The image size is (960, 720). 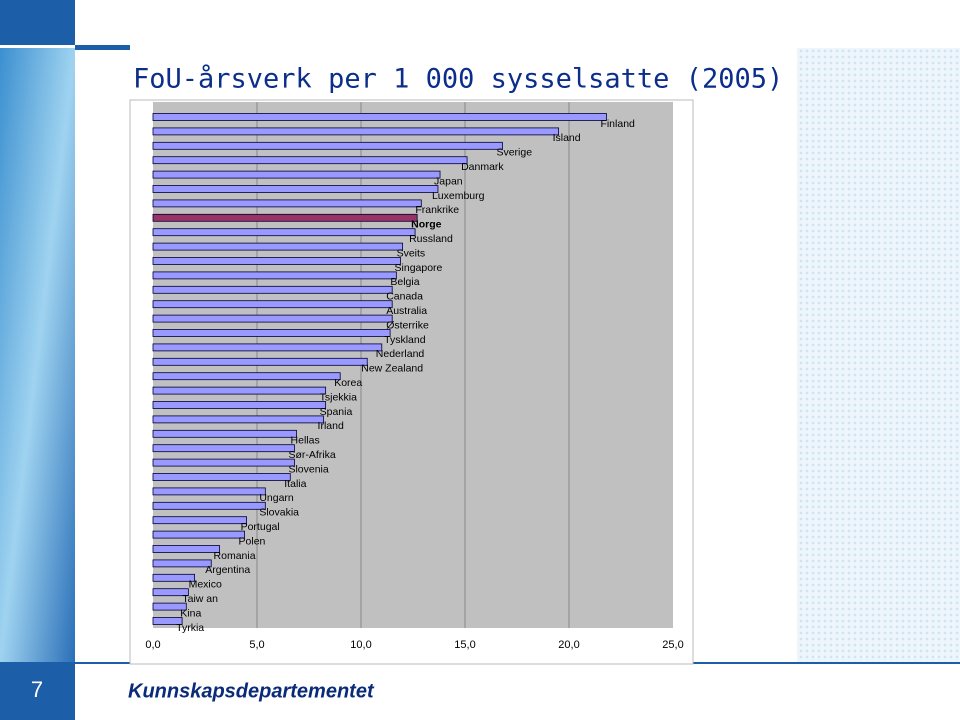 What do you see at coordinates (339, 397) in the screenshot?
I see `bar-label: Tsjekkia` at bounding box center [339, 397].